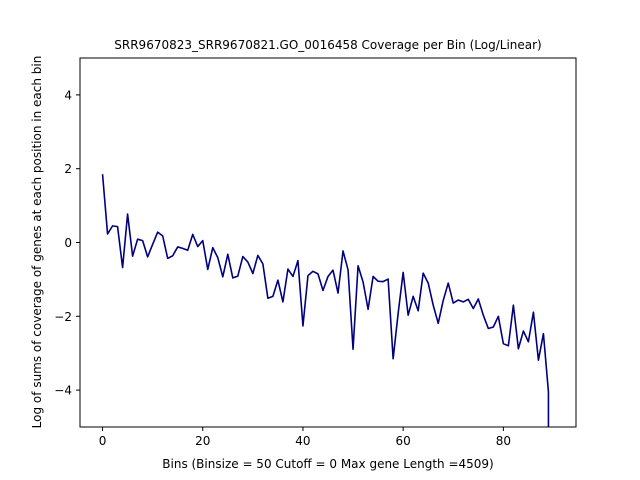 Image resolution: width=640 pixels, height=480 pixels. What do you see at coordinates (202, 441) in the screenshot?
I see `x-tick-label: 20` at bounding box center [202, 441].